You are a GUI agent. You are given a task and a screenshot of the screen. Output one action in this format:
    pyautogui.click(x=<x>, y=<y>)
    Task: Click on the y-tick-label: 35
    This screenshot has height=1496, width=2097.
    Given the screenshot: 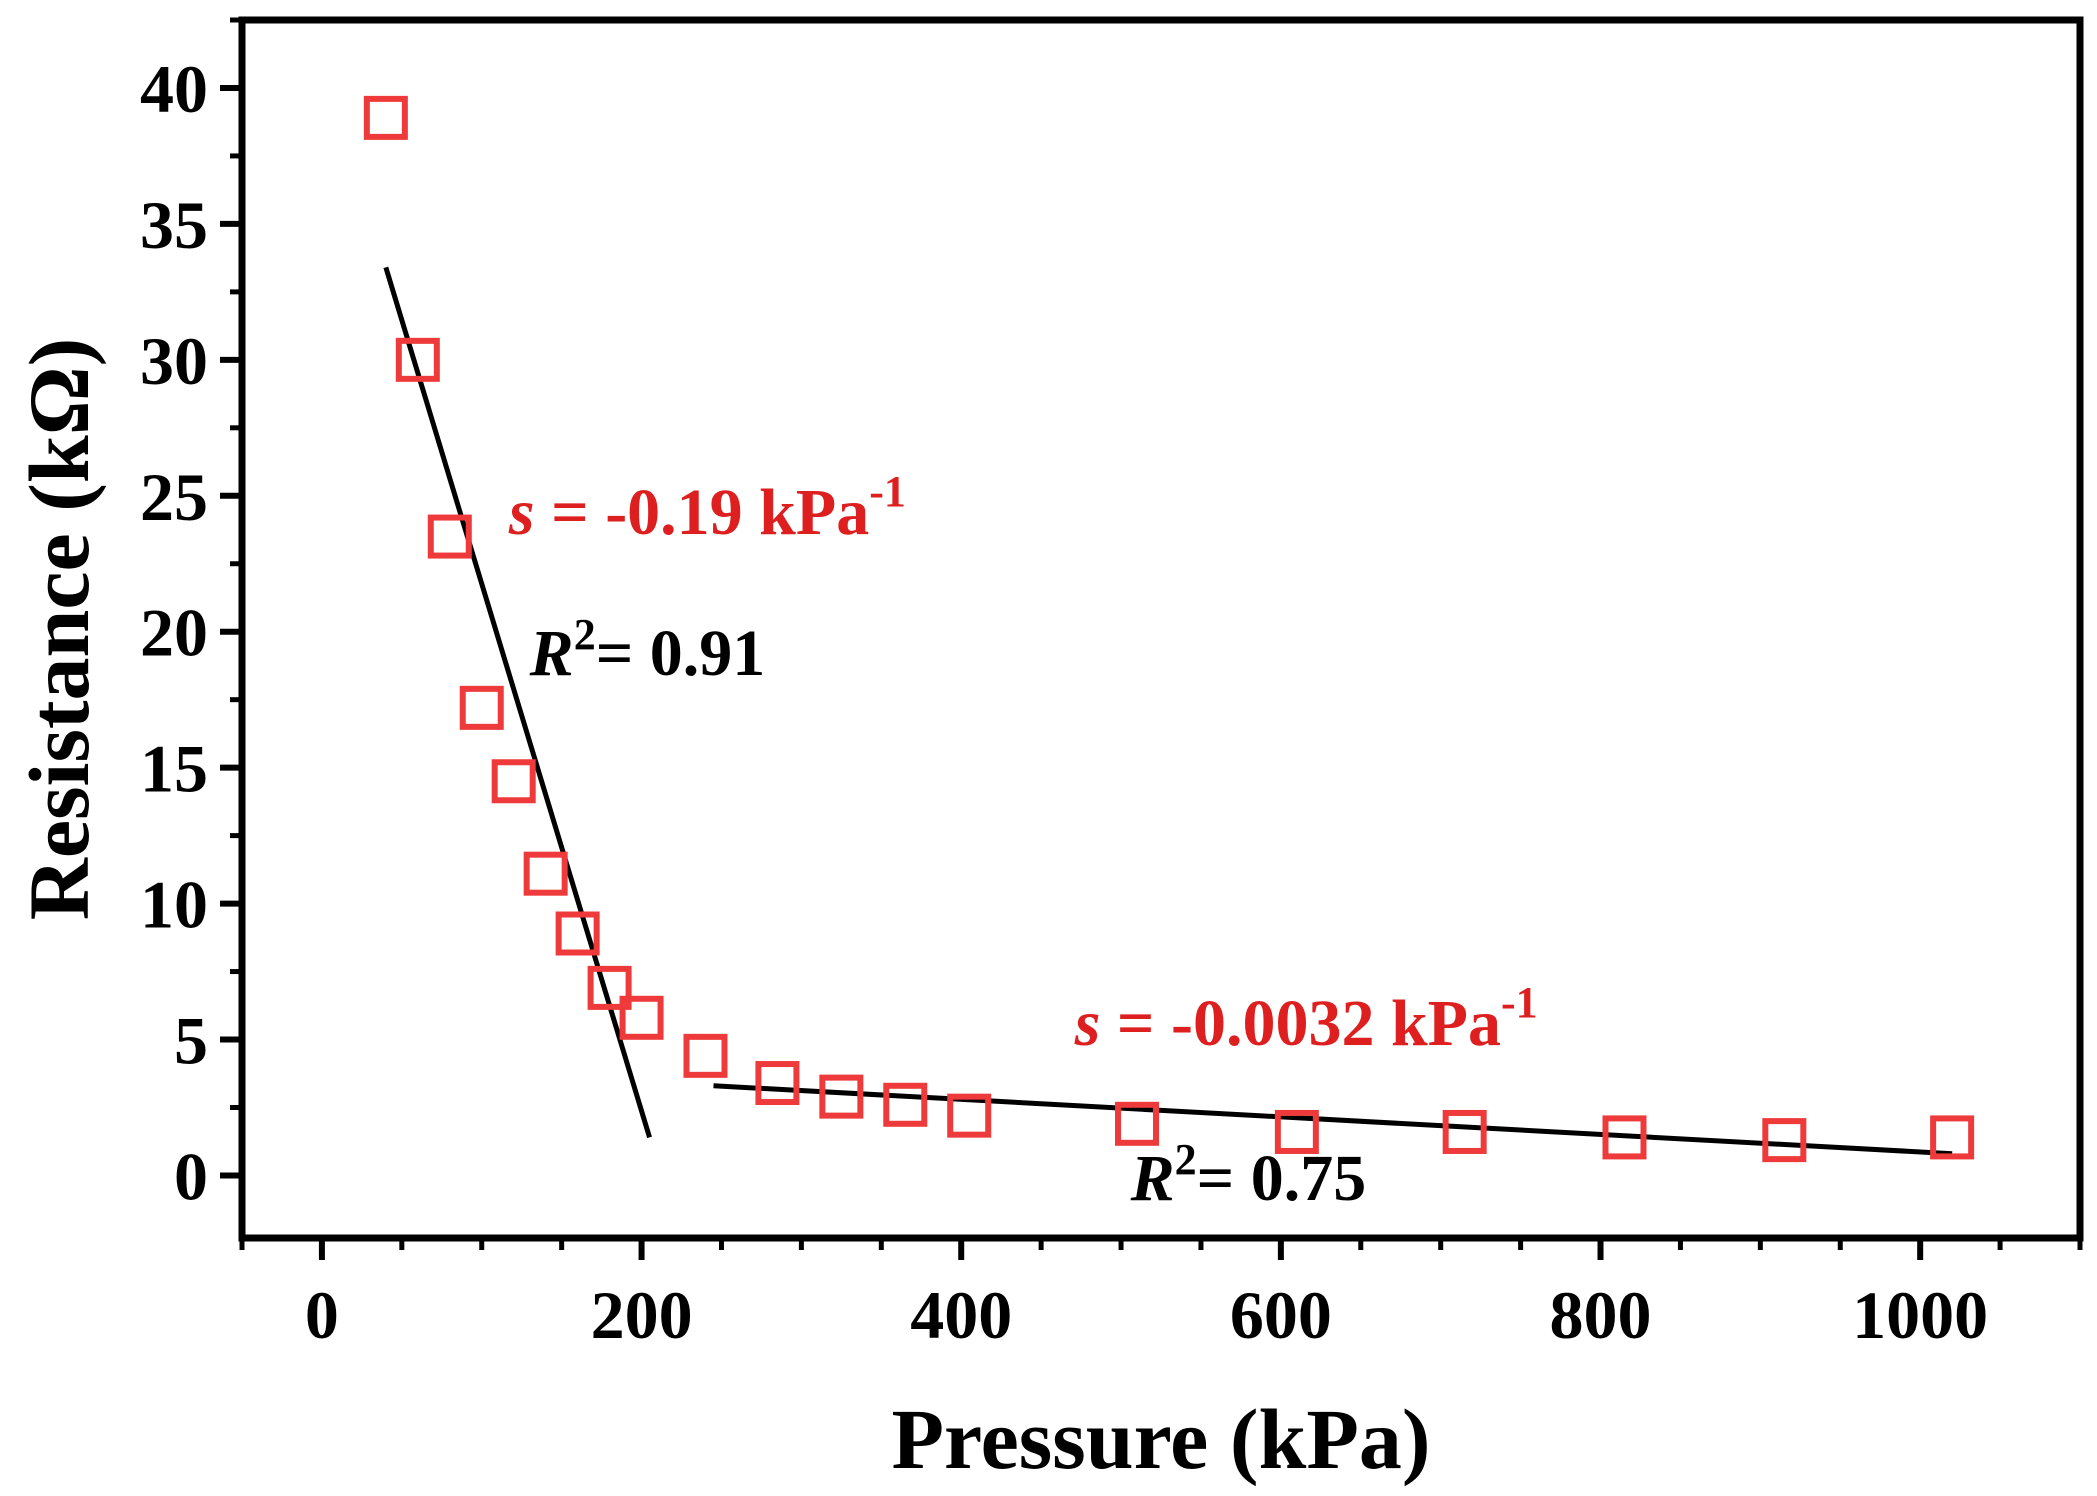 What is the action you would take?
    pyautogui.click(x=174, y=225)
    